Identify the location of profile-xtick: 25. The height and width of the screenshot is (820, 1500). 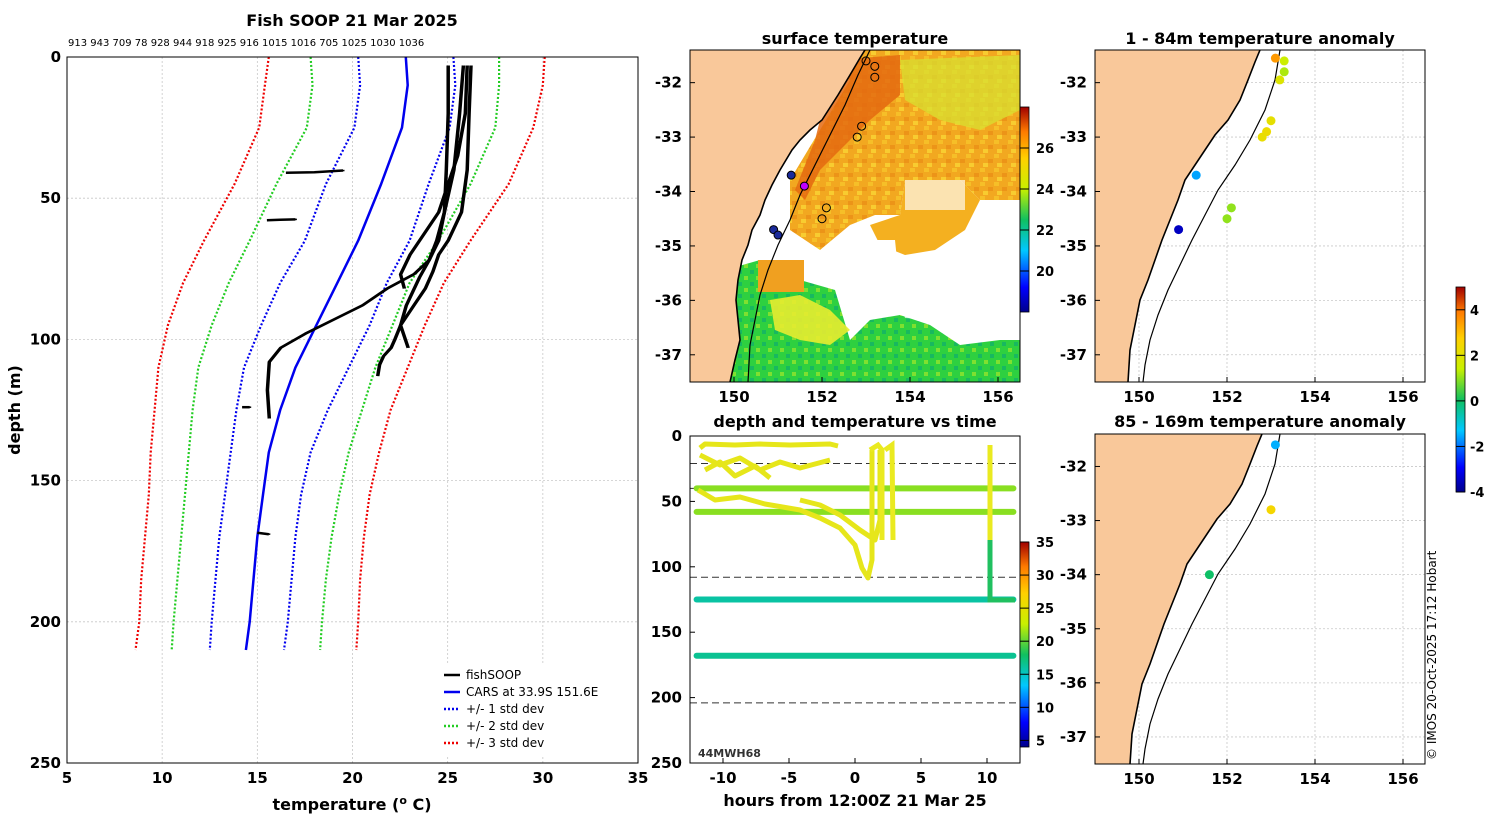
(447, 778).